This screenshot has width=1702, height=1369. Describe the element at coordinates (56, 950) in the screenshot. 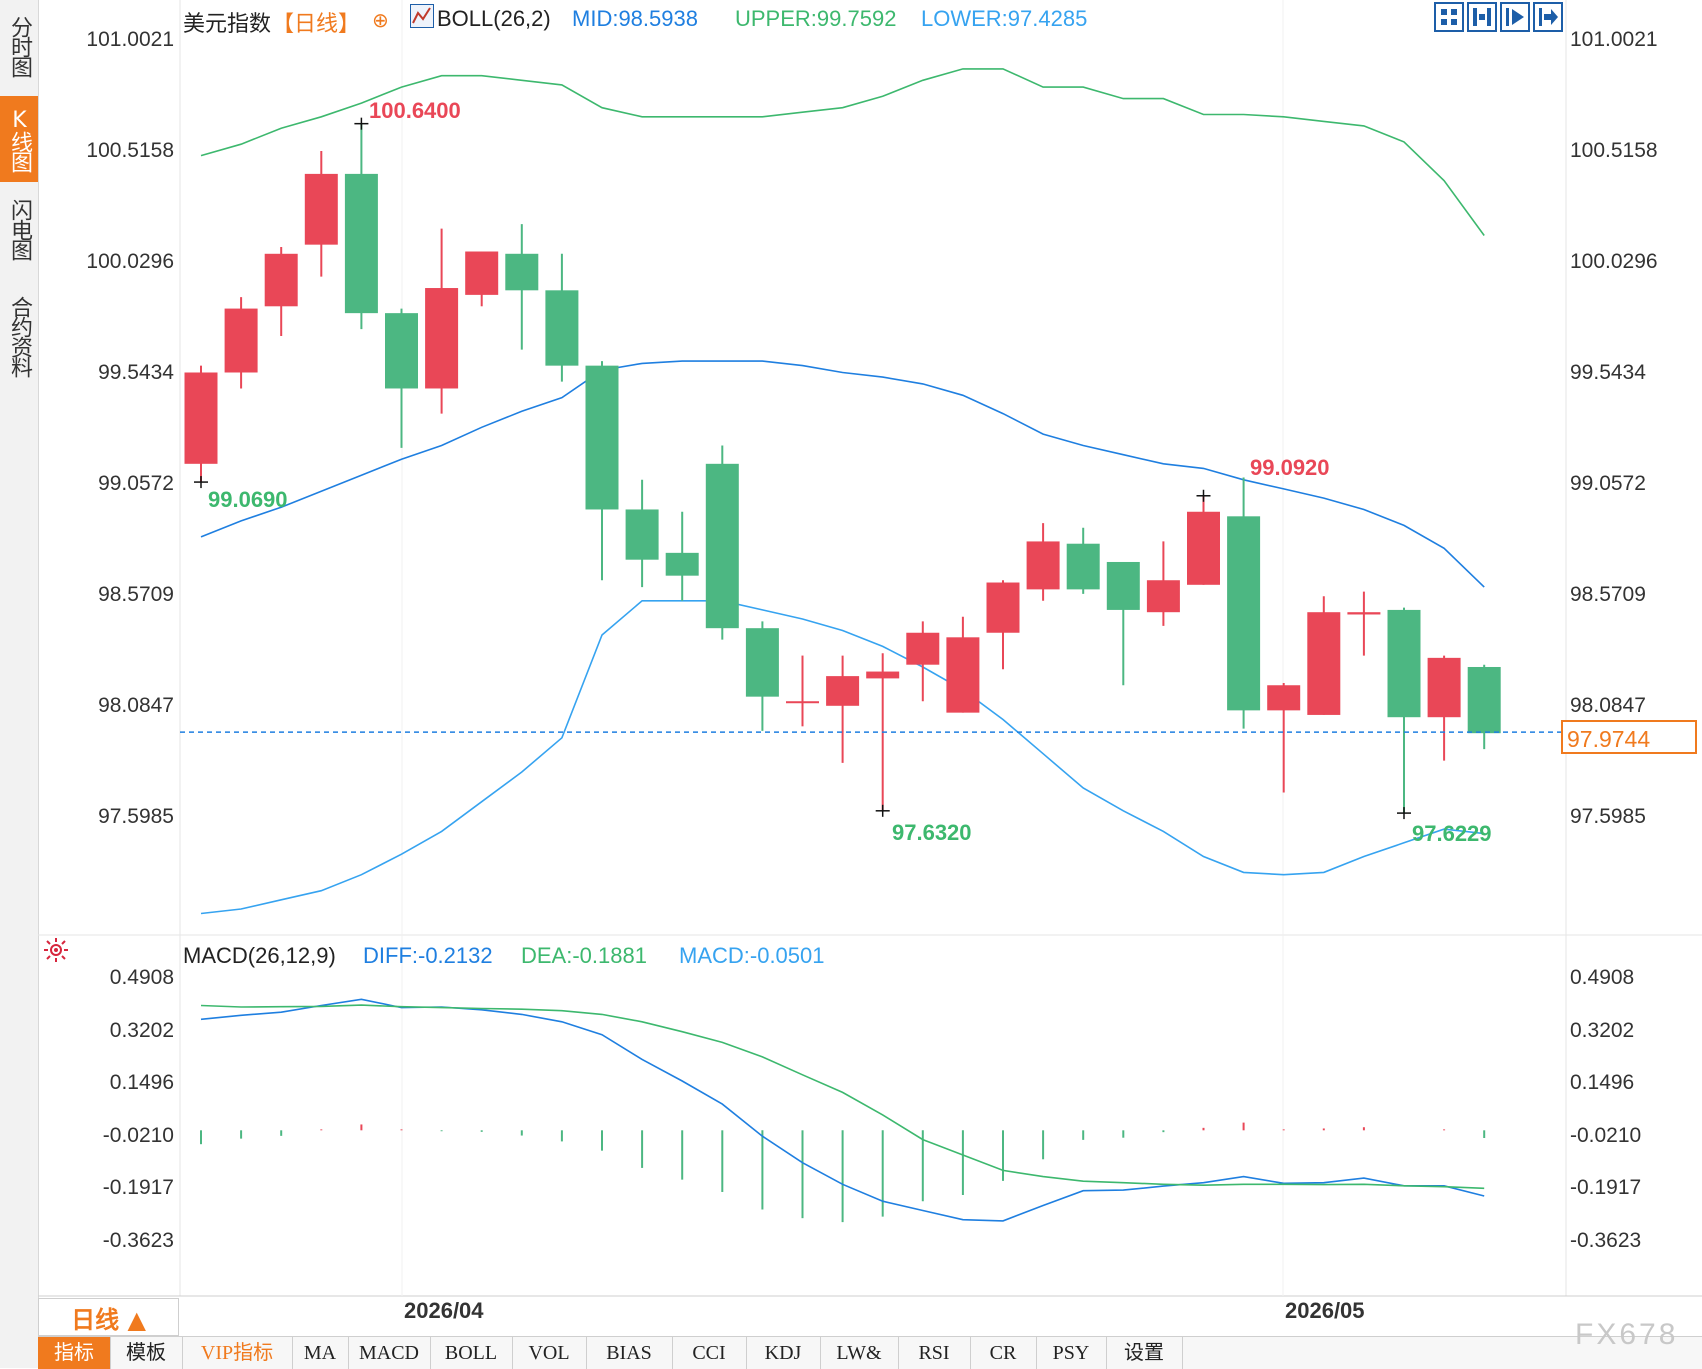

I see `settings-sun-icon` at that location.